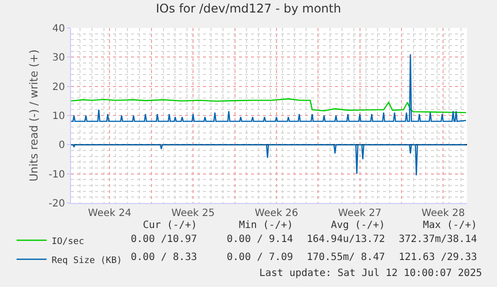 The image size is (497, 287). I want to click on text: 0.00 / 7.09, so click(259, 257).